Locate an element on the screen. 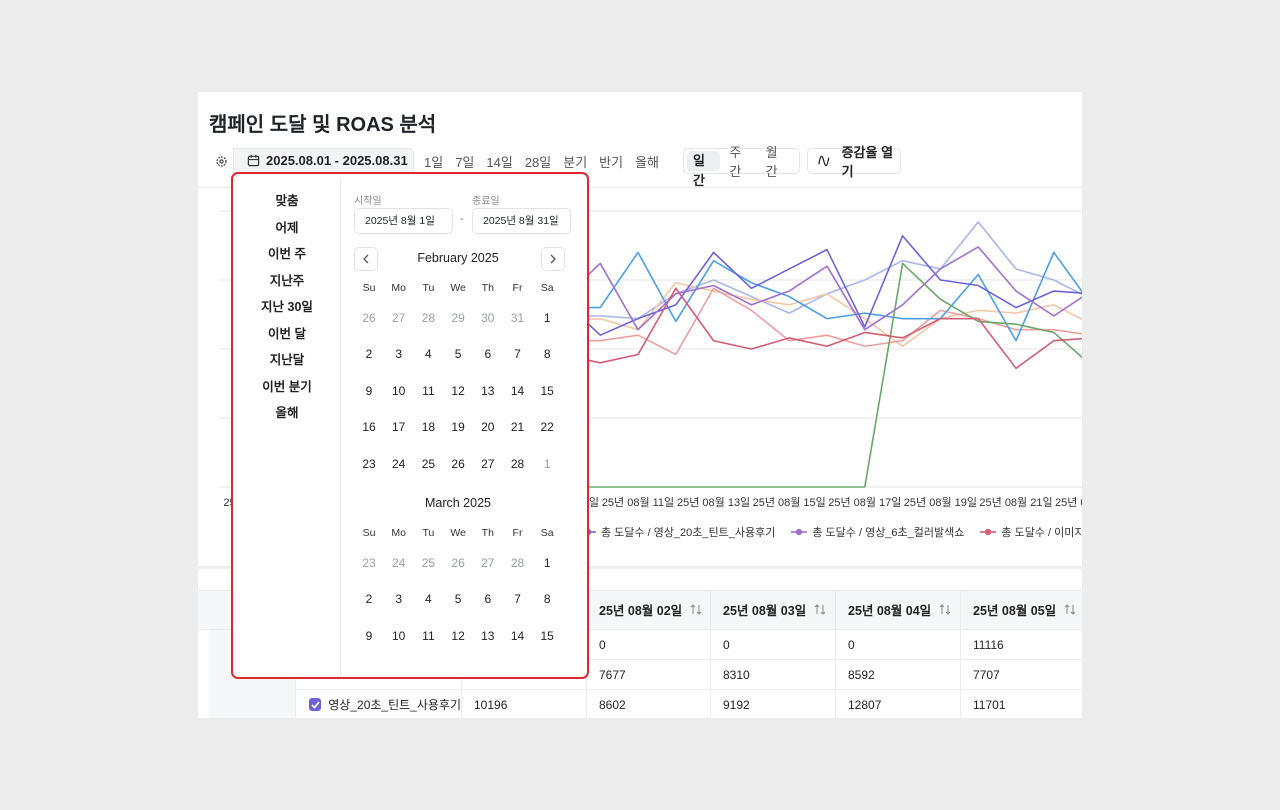 The width and height of the screenshot is (1280, 810). calendar-day: 17 is located at coordinates (399, 427).